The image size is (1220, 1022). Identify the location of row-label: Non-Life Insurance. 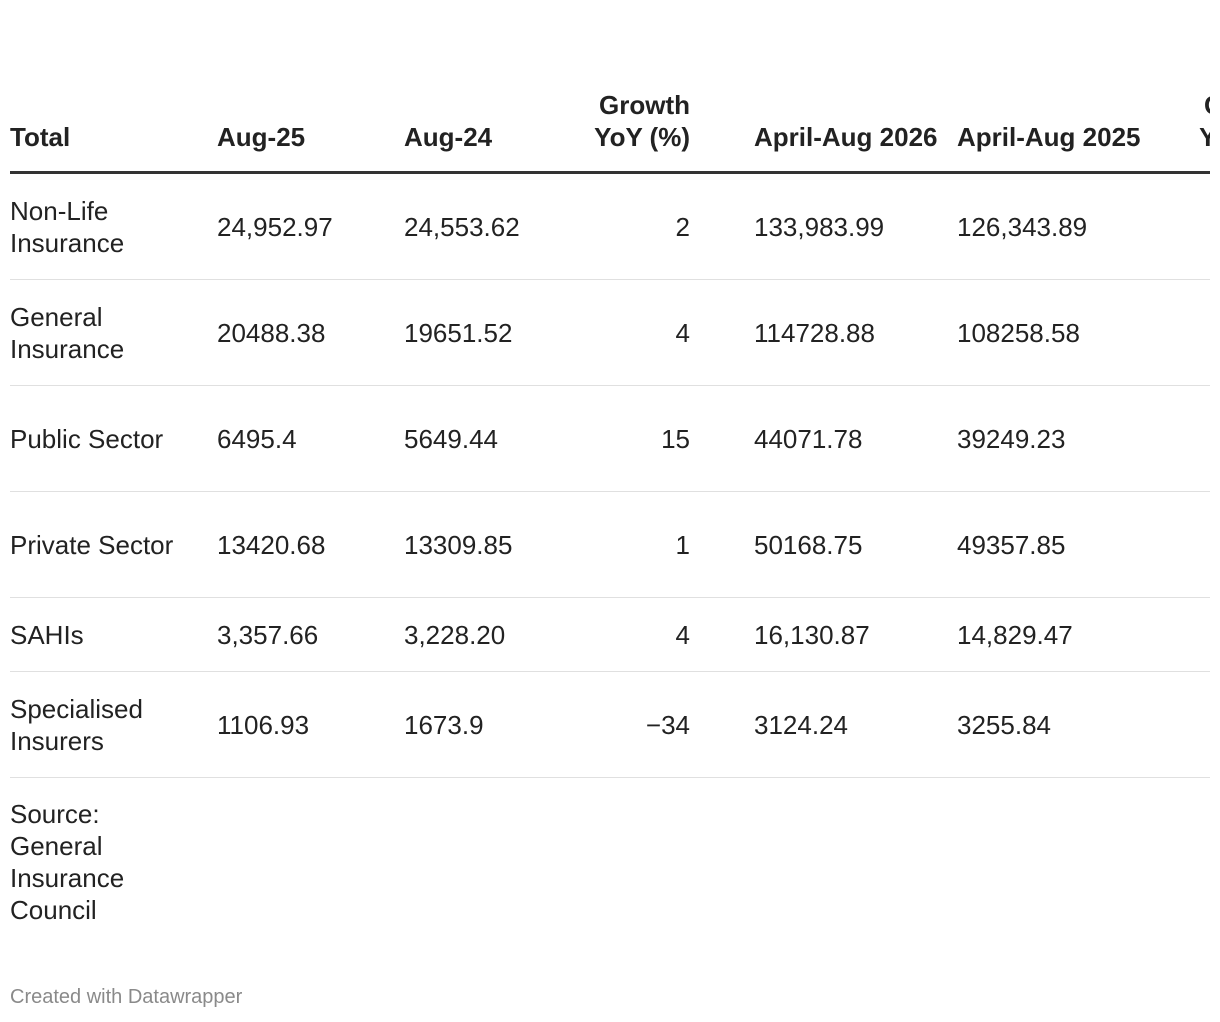
(113, 226).